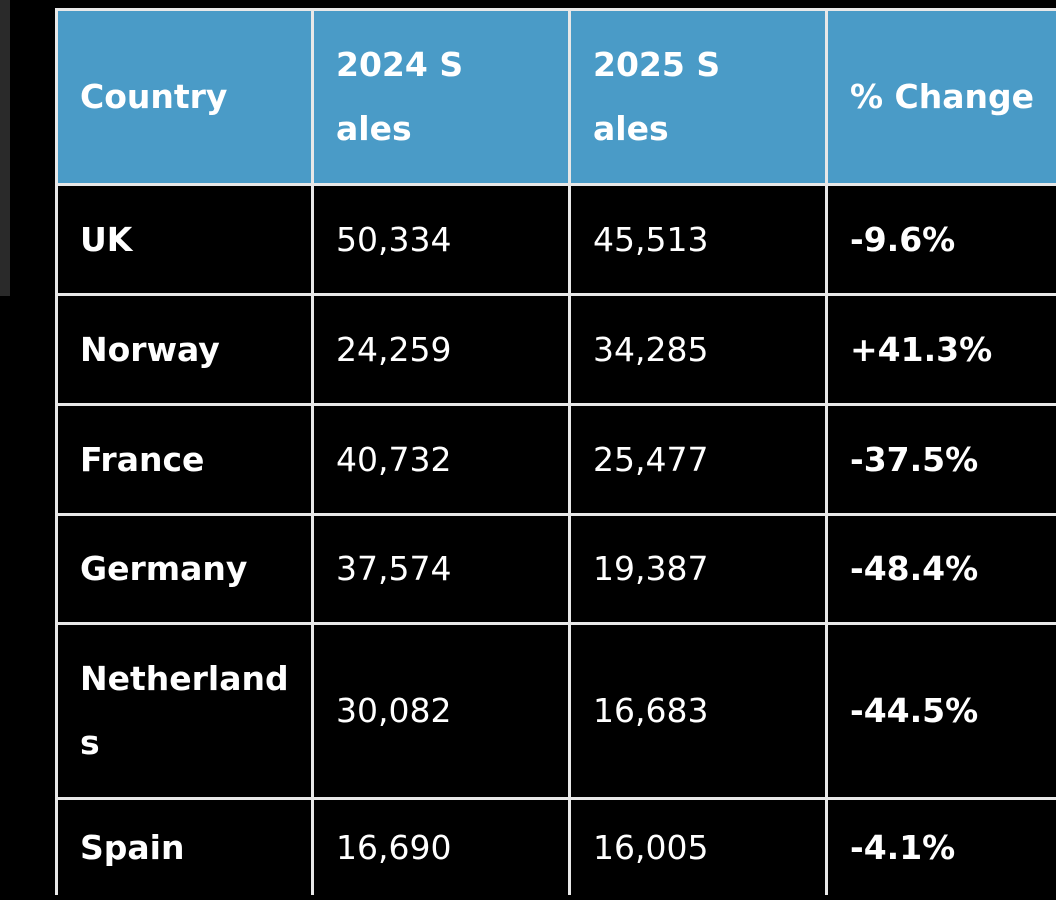 The width and height of the screenshot is (1056, 900). I want to click on table-cell: 40,732, so click(441, 459).